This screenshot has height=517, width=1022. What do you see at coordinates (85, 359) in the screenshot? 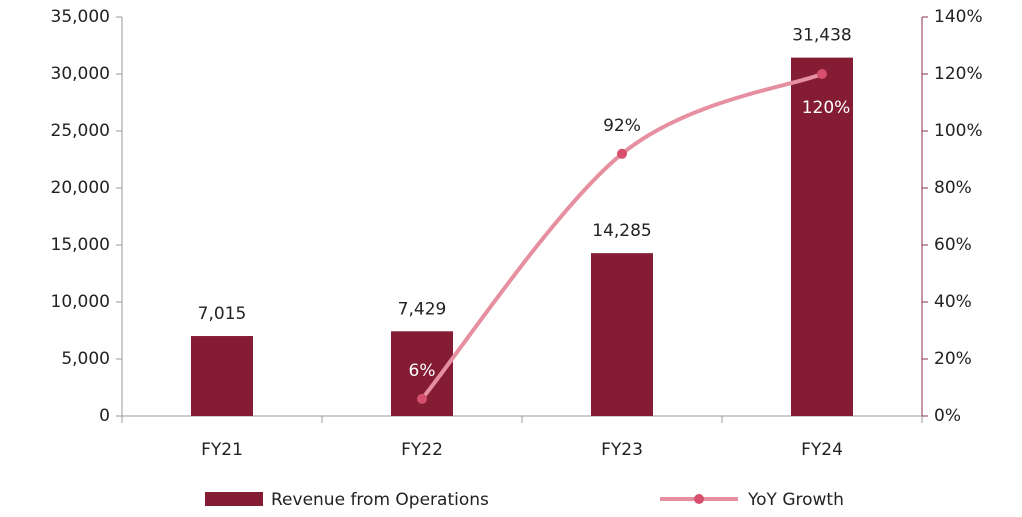
I see `y-tick-label: 5,000` at bounding box center [85, 359].